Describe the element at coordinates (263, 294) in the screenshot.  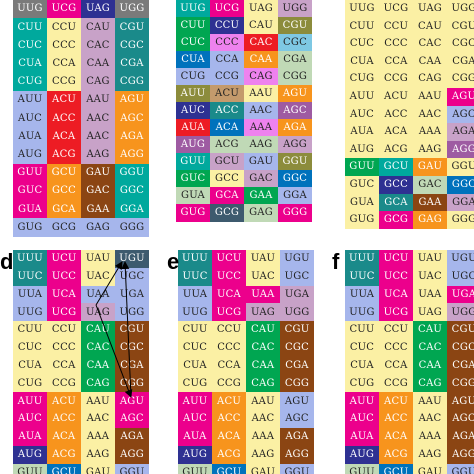
I see `codon-cell: UAA` at that location.